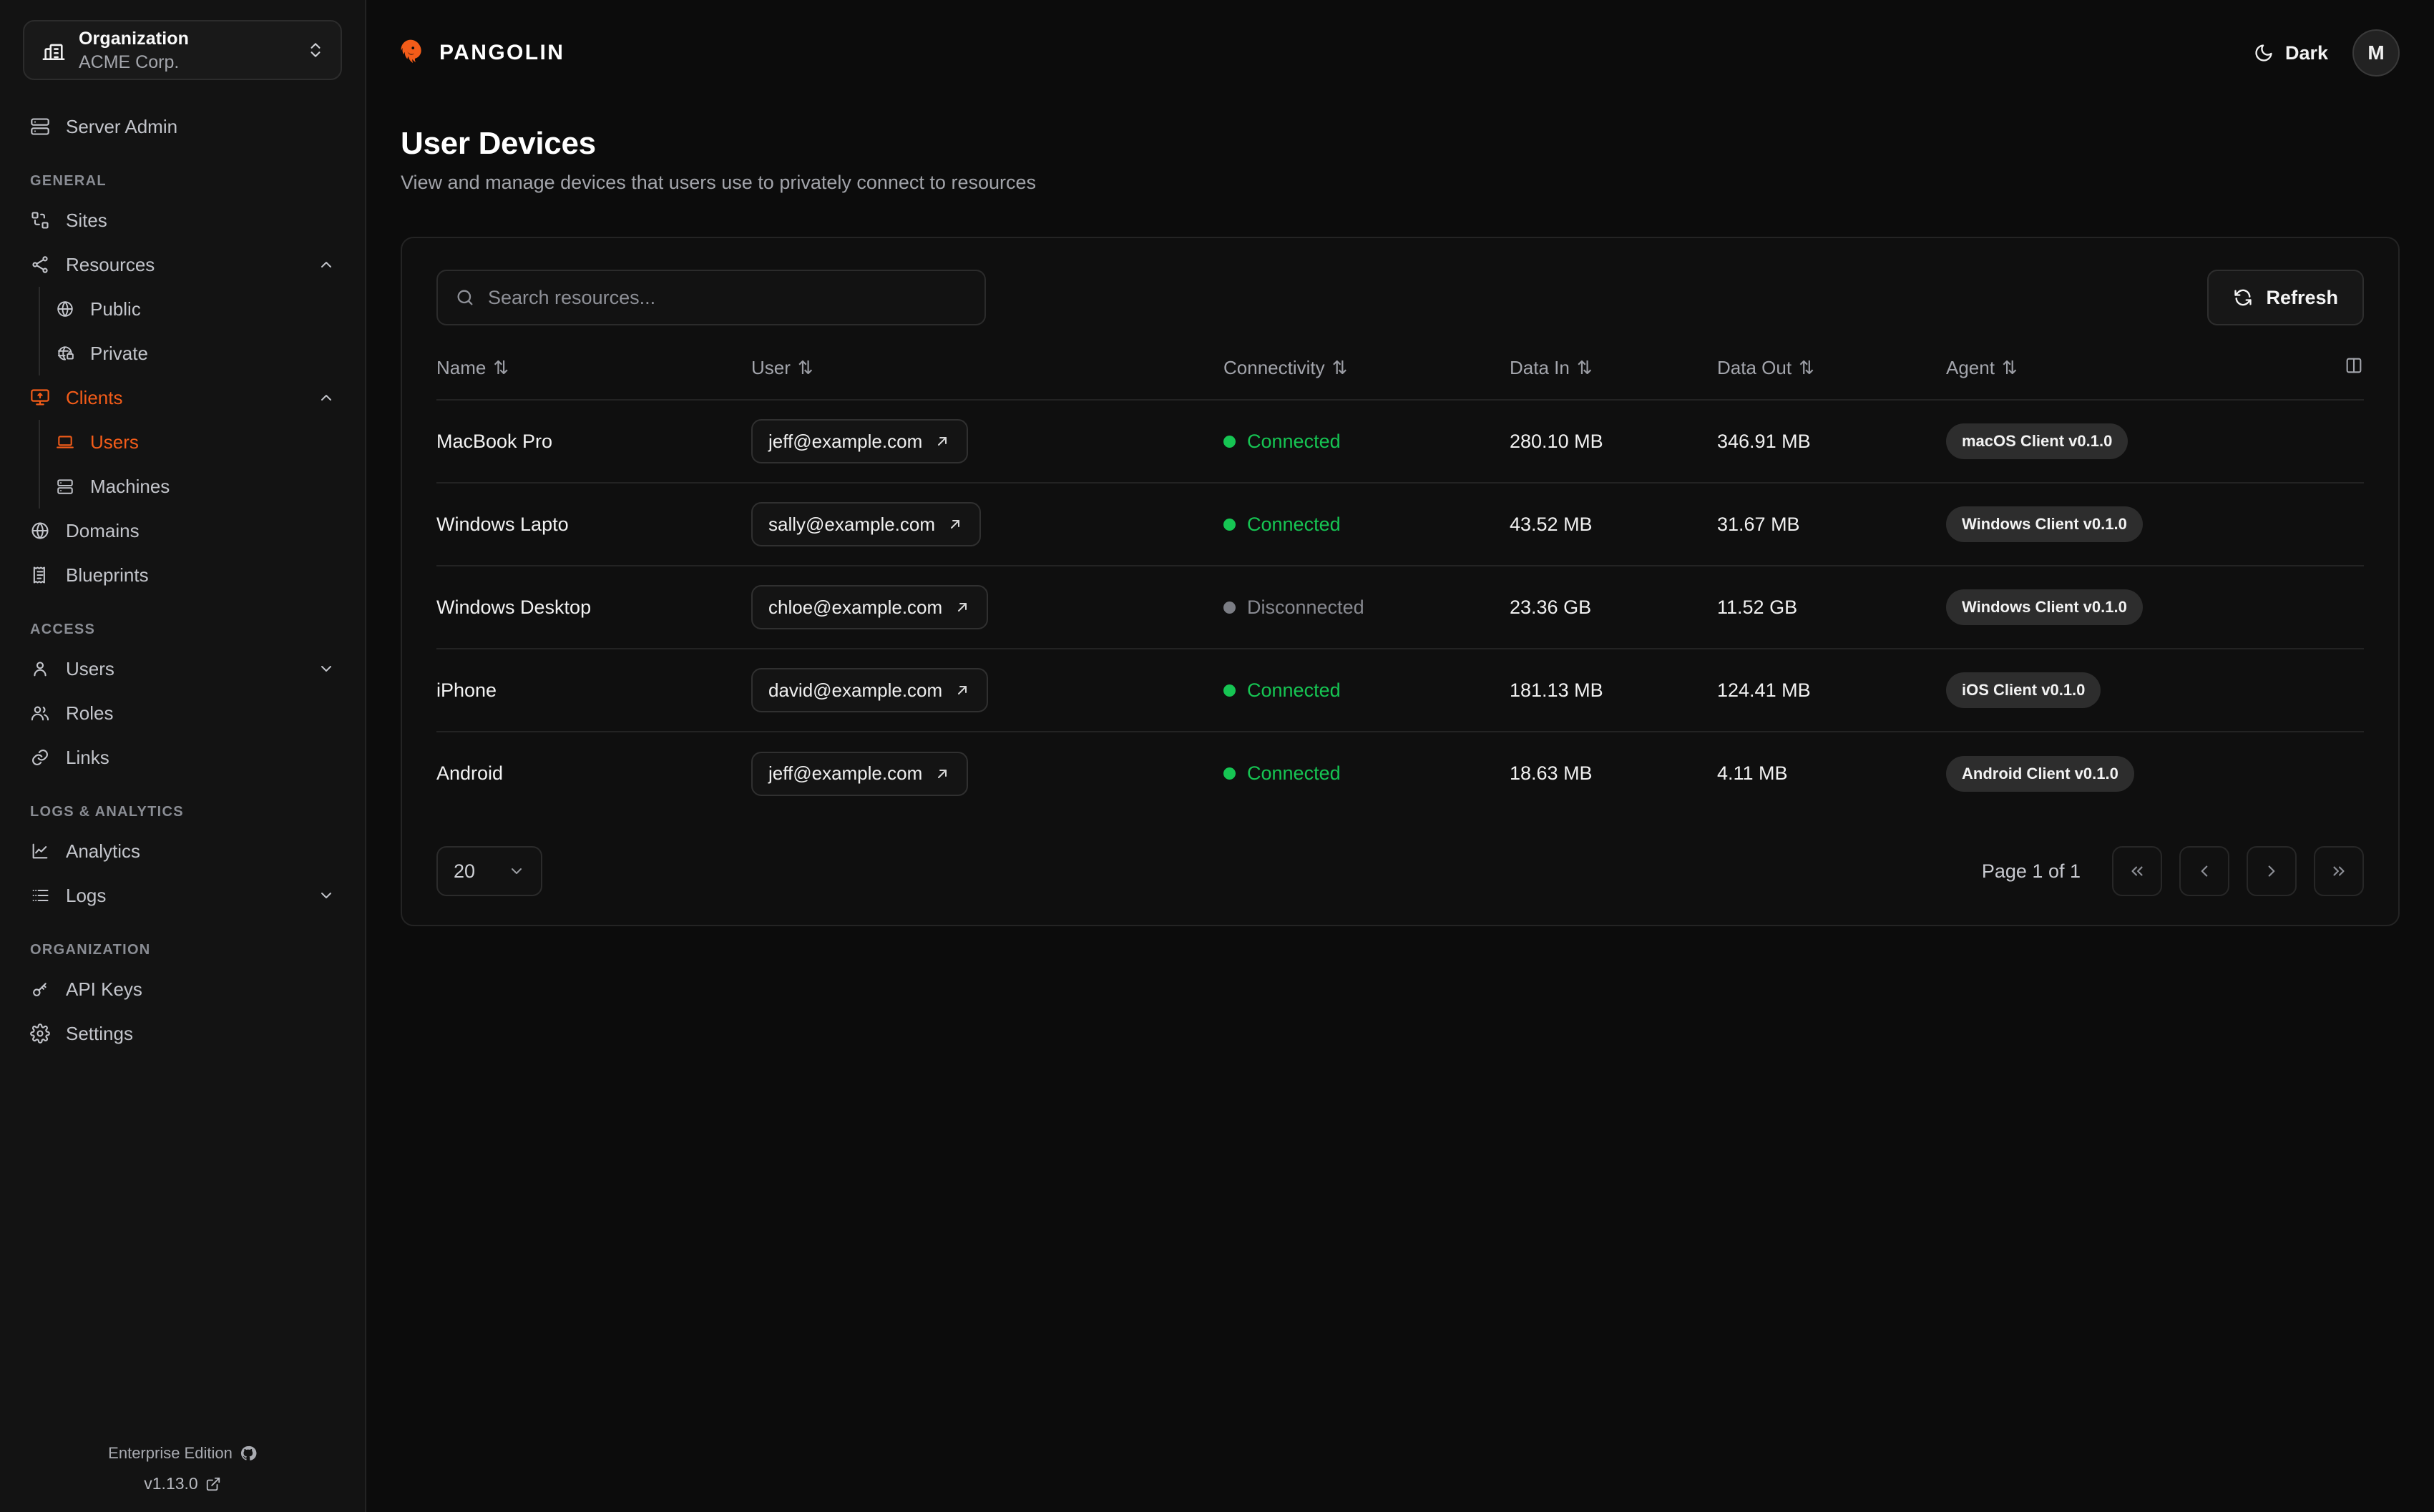  What do you see at coordinates (195, 353) in the screenshot?
I see `sidebar-item-private: Private` at bounding box center [195, 353].